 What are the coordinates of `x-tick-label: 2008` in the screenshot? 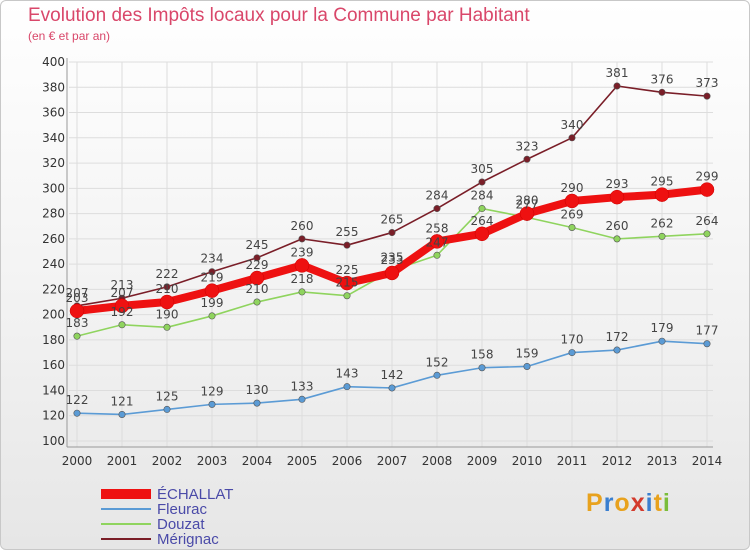 It's located at (437, 461).